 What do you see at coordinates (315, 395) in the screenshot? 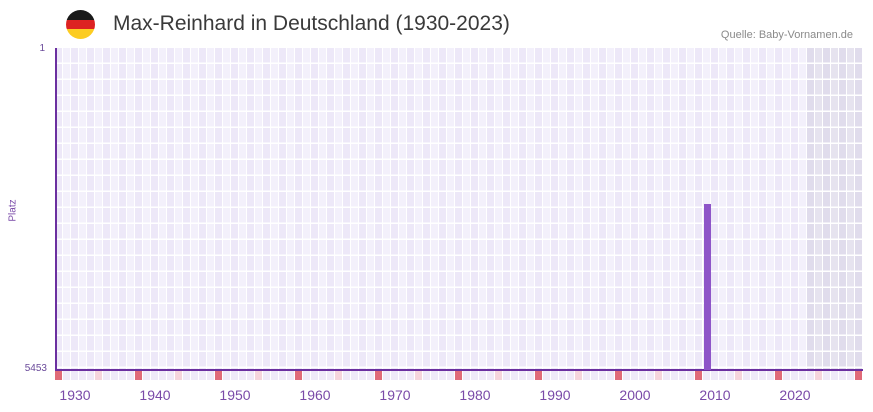
I see `x-tick-label: 1960` at bounding box center [315, 395].